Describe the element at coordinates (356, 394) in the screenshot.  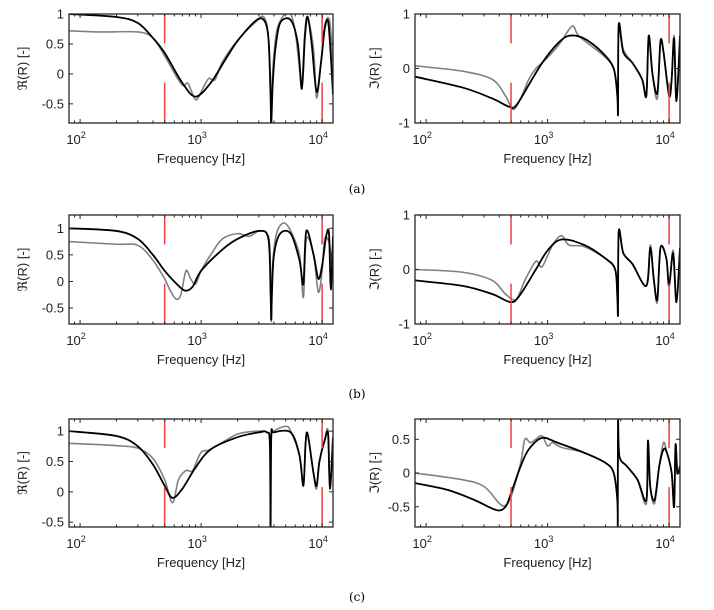
I see `subfigure-caption: (b)` at that location.